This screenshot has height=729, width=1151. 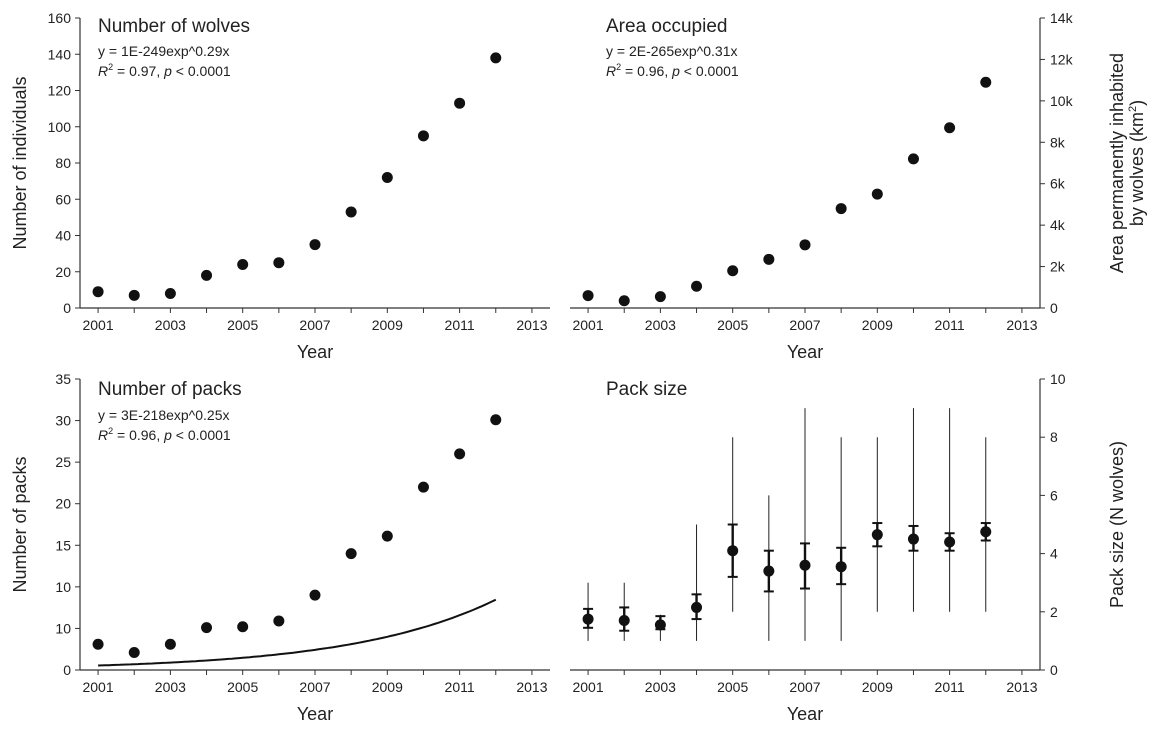 What do you see at coordinates (646, 389) in the screenshot?
I see `panel-title: Pack size` at bounding box center [646, 389].